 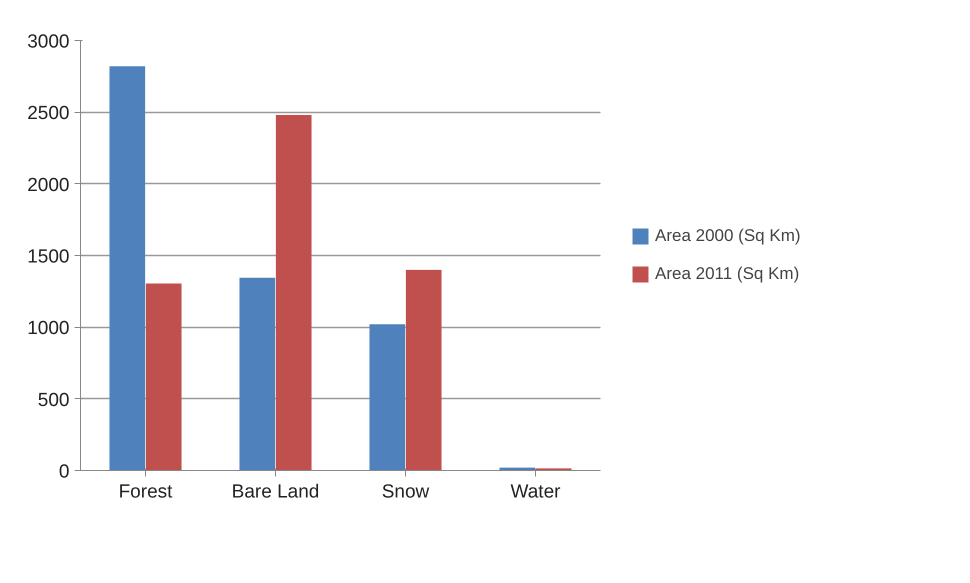 I want to click on y-tick-label: 500, so click(x=54, y=400).